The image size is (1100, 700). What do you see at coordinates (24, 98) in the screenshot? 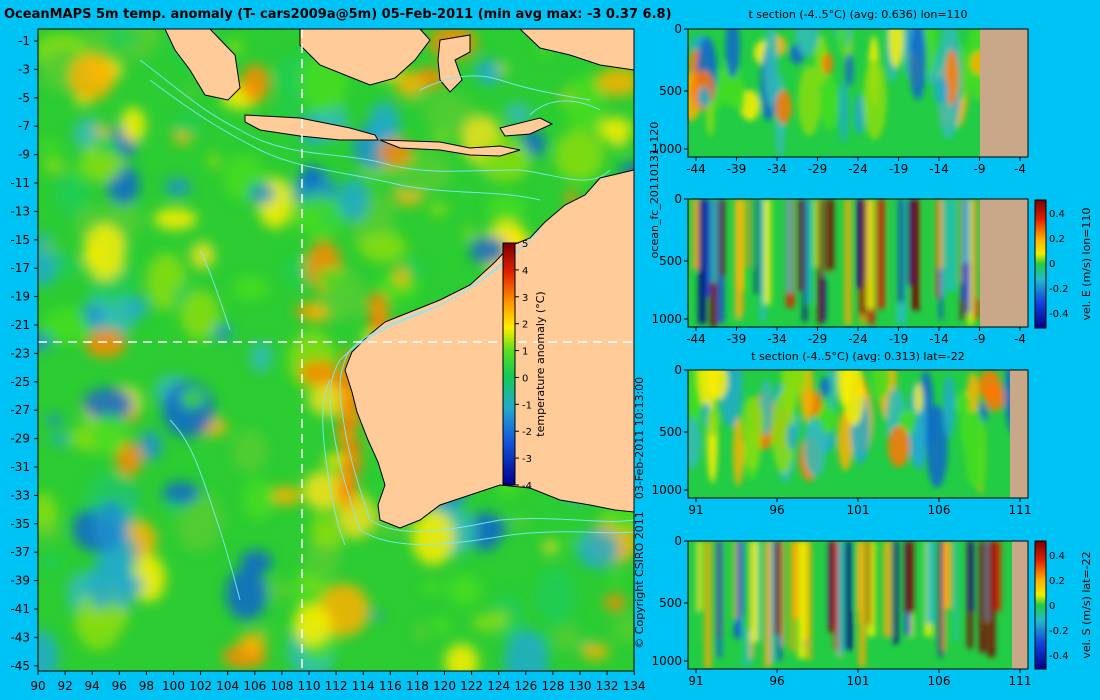
I see `lat-tick-label: -5` at bounding box center [24, 98].